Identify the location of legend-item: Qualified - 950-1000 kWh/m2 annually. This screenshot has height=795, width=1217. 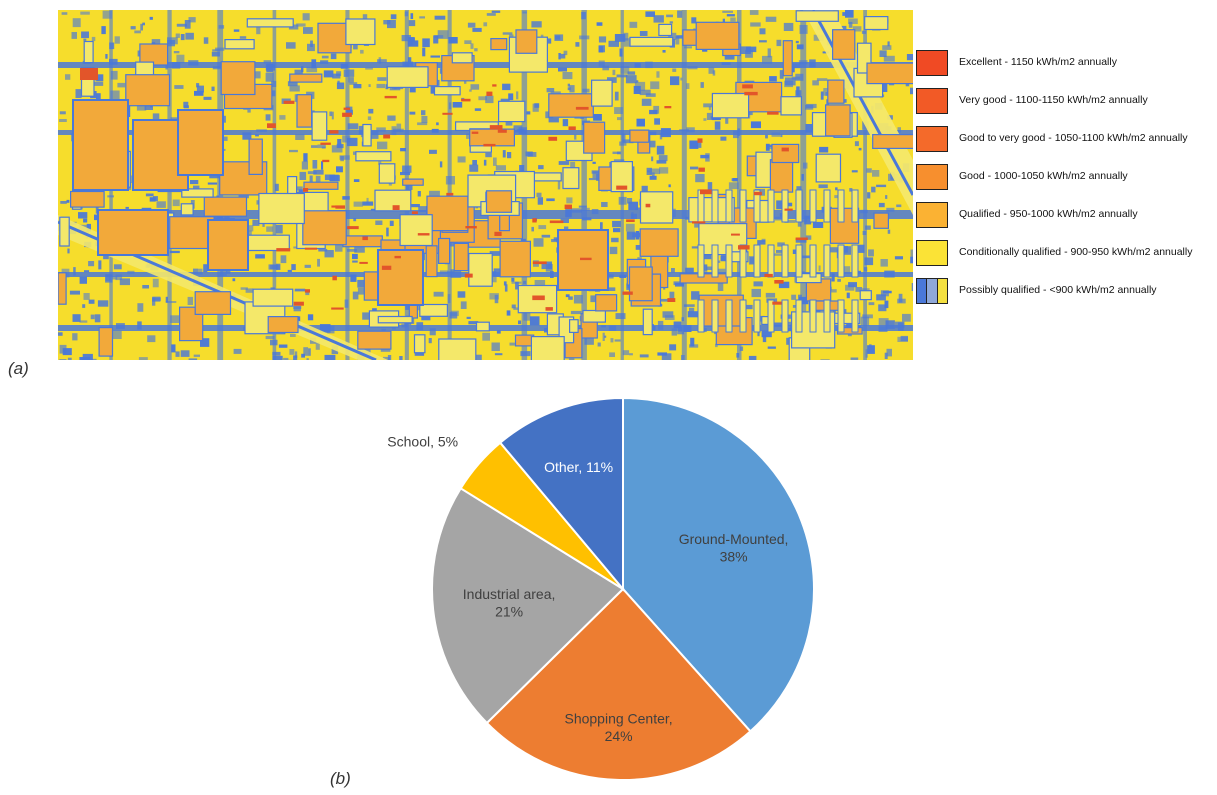
(1064, 216).